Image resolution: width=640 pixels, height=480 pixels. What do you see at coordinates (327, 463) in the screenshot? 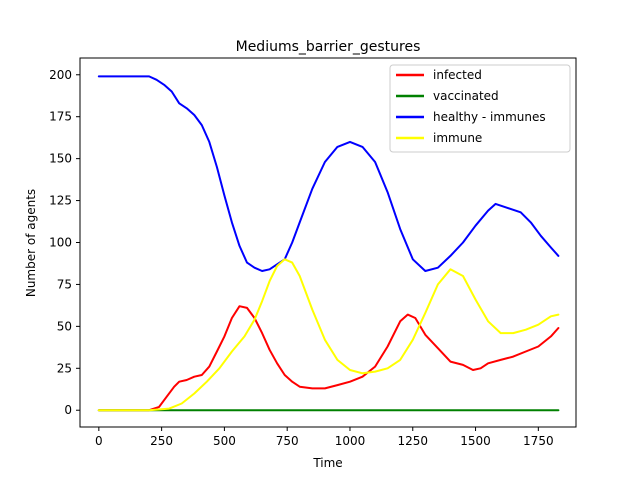
I see `x-axis-label: Time` at bounding box center [327, 463].